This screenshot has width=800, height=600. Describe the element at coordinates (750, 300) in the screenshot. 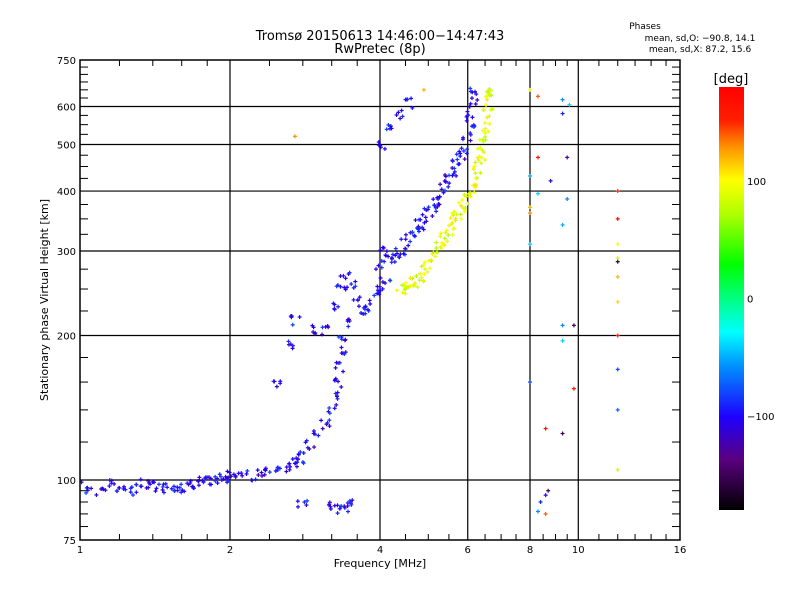

I see `colorbar-tick-label: 0` at that location.